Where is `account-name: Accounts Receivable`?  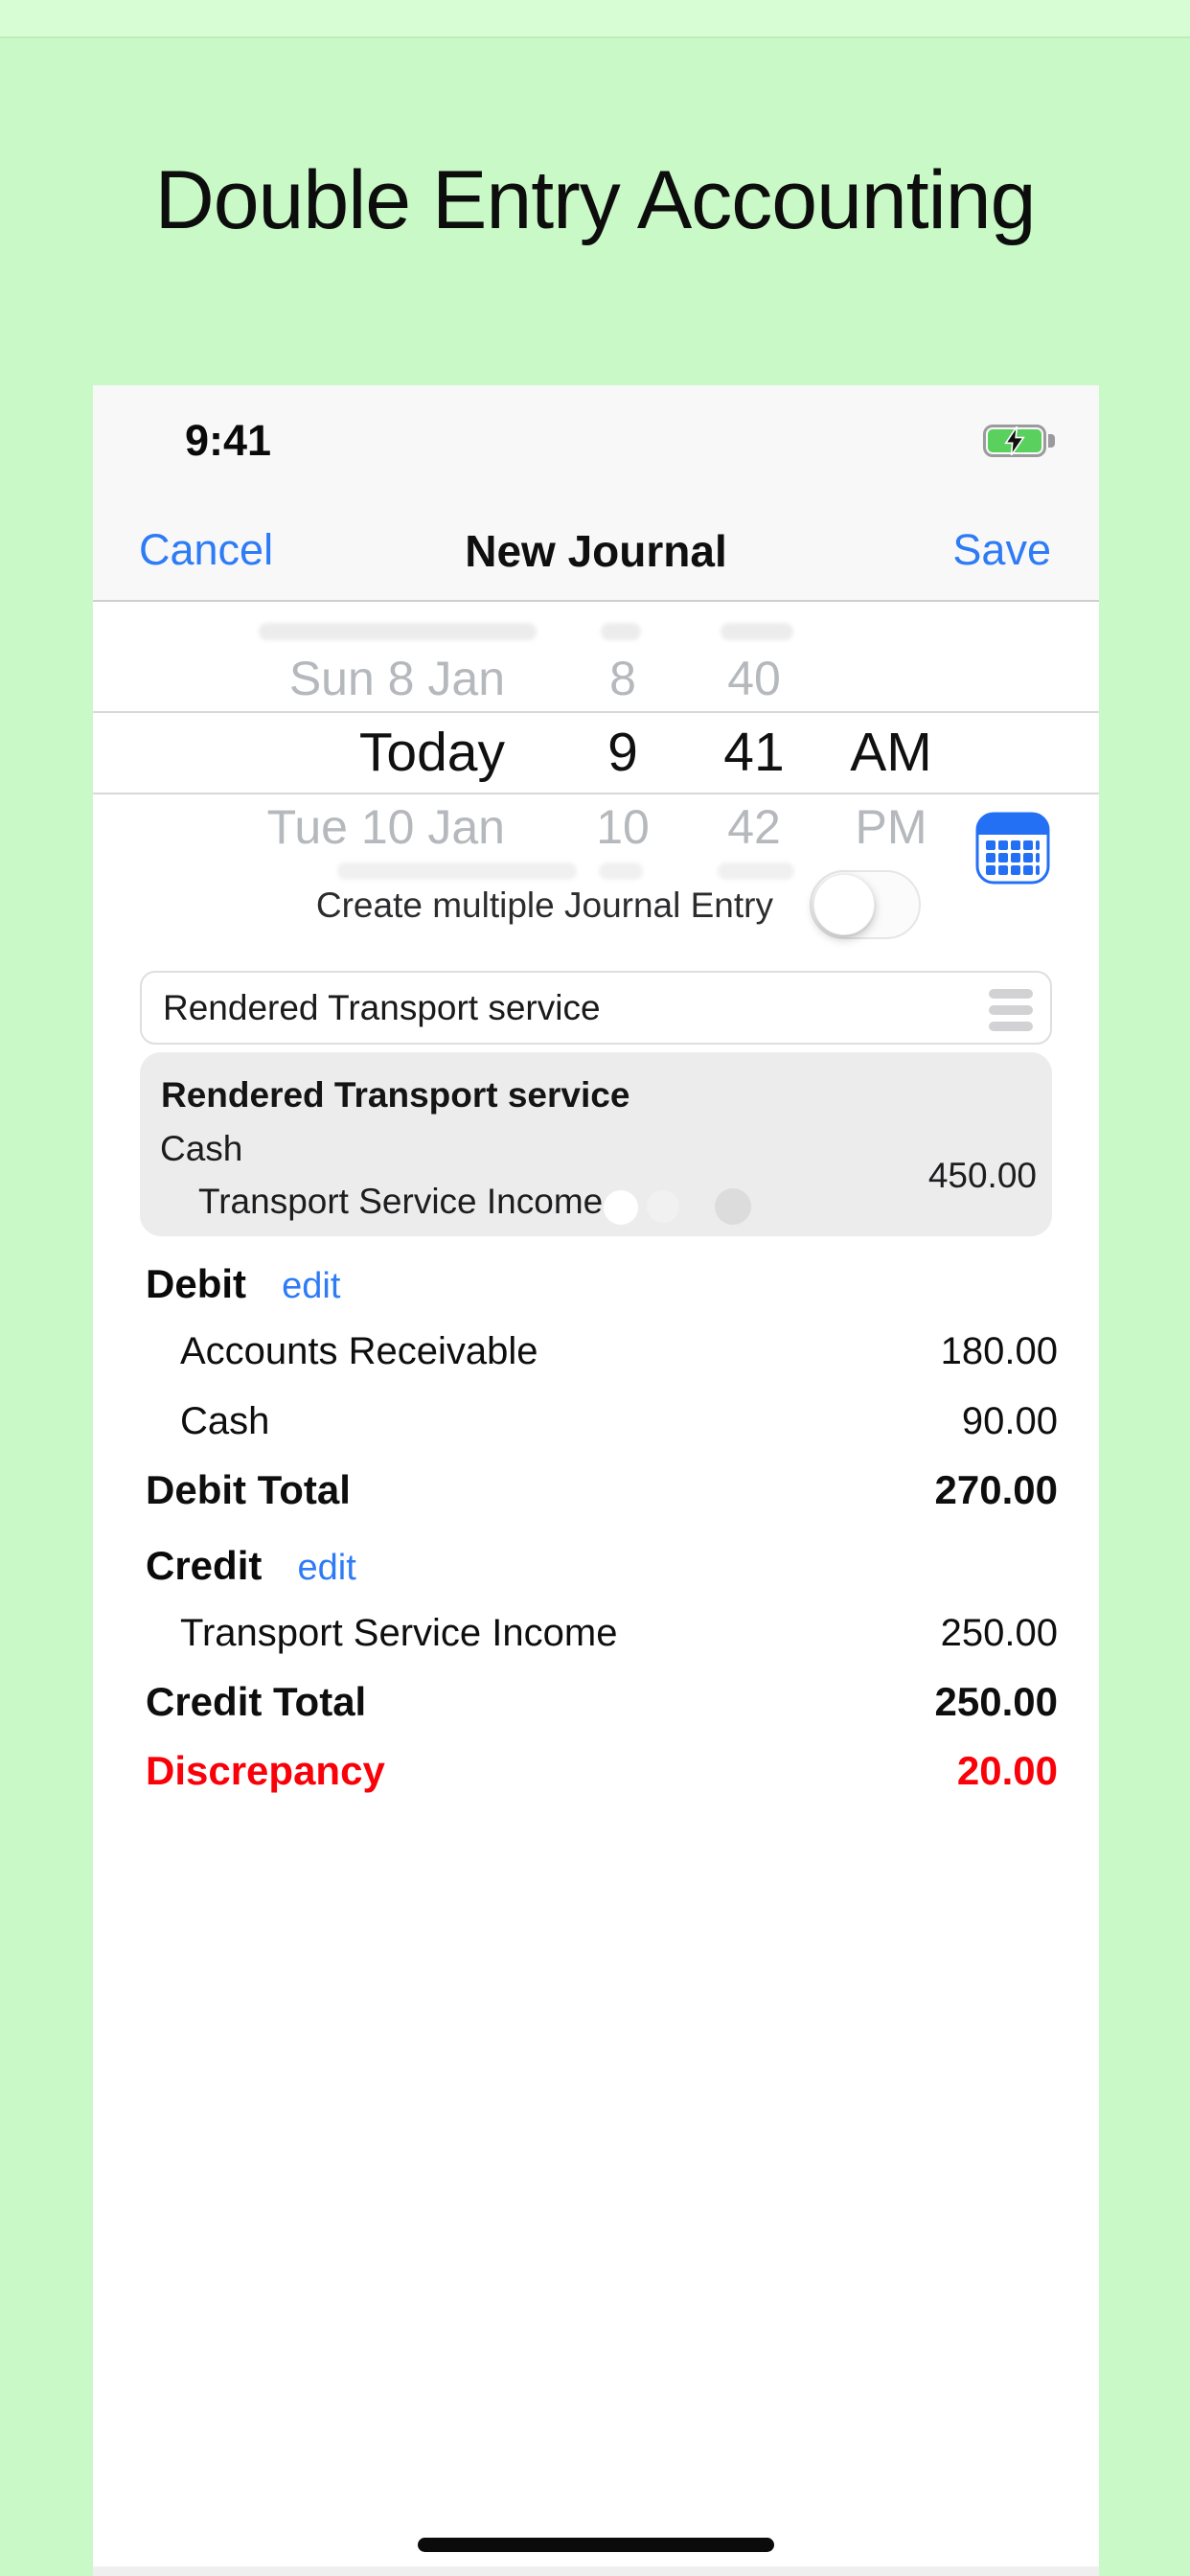 account-name: Accounts Receivable is located at coordinates (359, 1351).